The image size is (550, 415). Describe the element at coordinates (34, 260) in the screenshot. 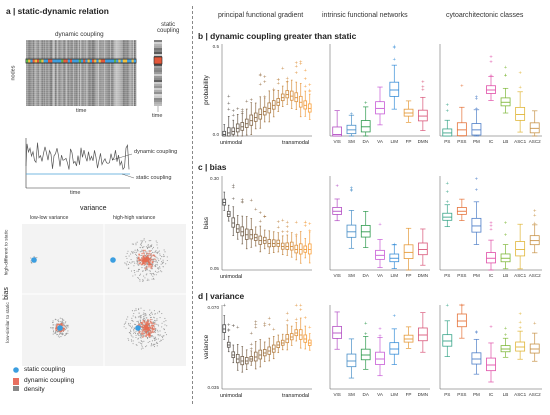

I see `static-point-tl` at that location.